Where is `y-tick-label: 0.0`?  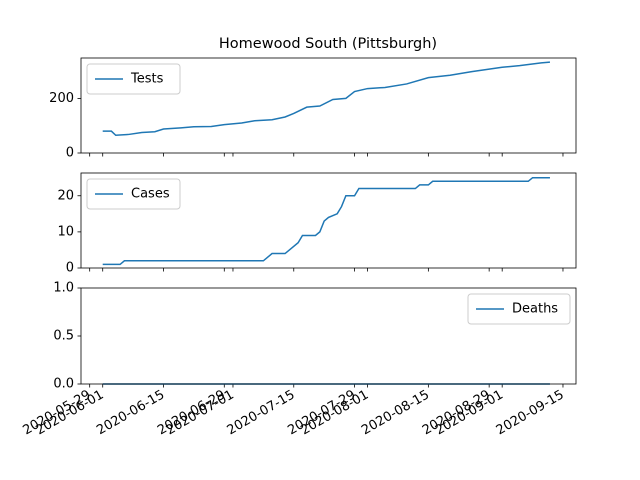 y-tick-label: 0.0 is located at coordinates (63, 384).